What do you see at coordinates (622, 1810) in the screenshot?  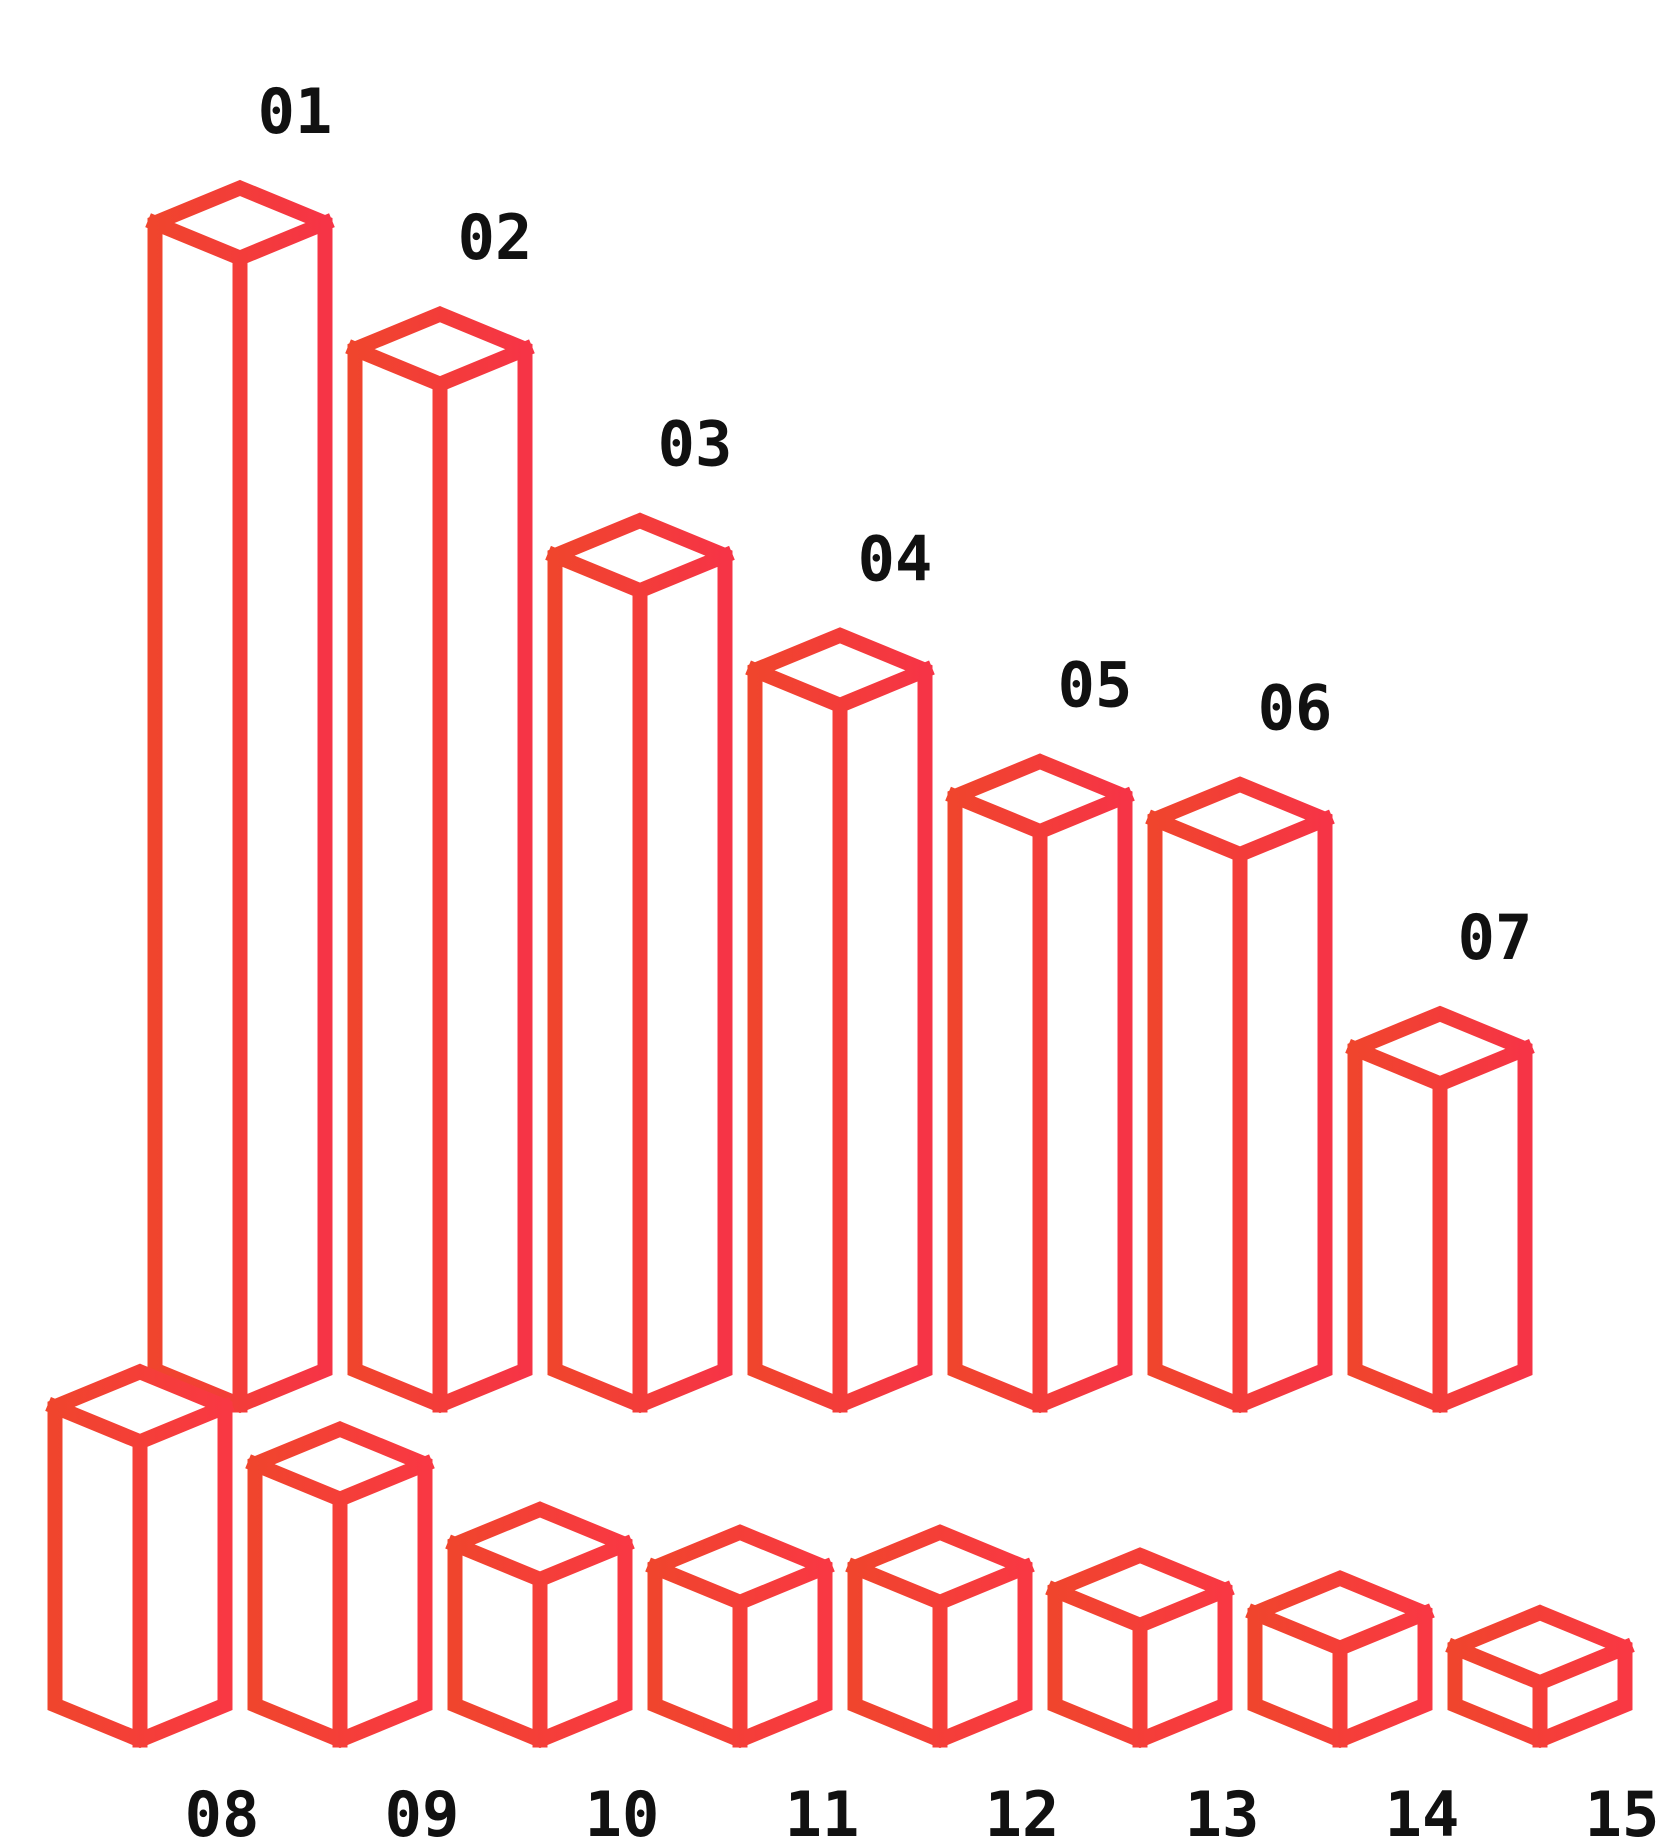 I see `bar-label-10: 10` at bounding box center [622, 1810].